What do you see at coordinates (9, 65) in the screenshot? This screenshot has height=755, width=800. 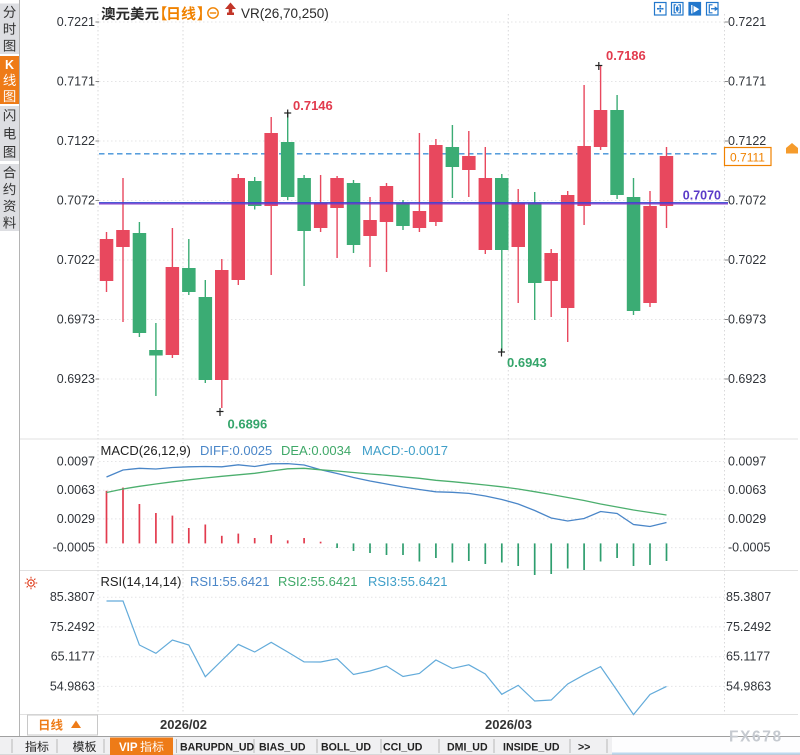 I see `svg-text: K` at bounding box center [9, 65].